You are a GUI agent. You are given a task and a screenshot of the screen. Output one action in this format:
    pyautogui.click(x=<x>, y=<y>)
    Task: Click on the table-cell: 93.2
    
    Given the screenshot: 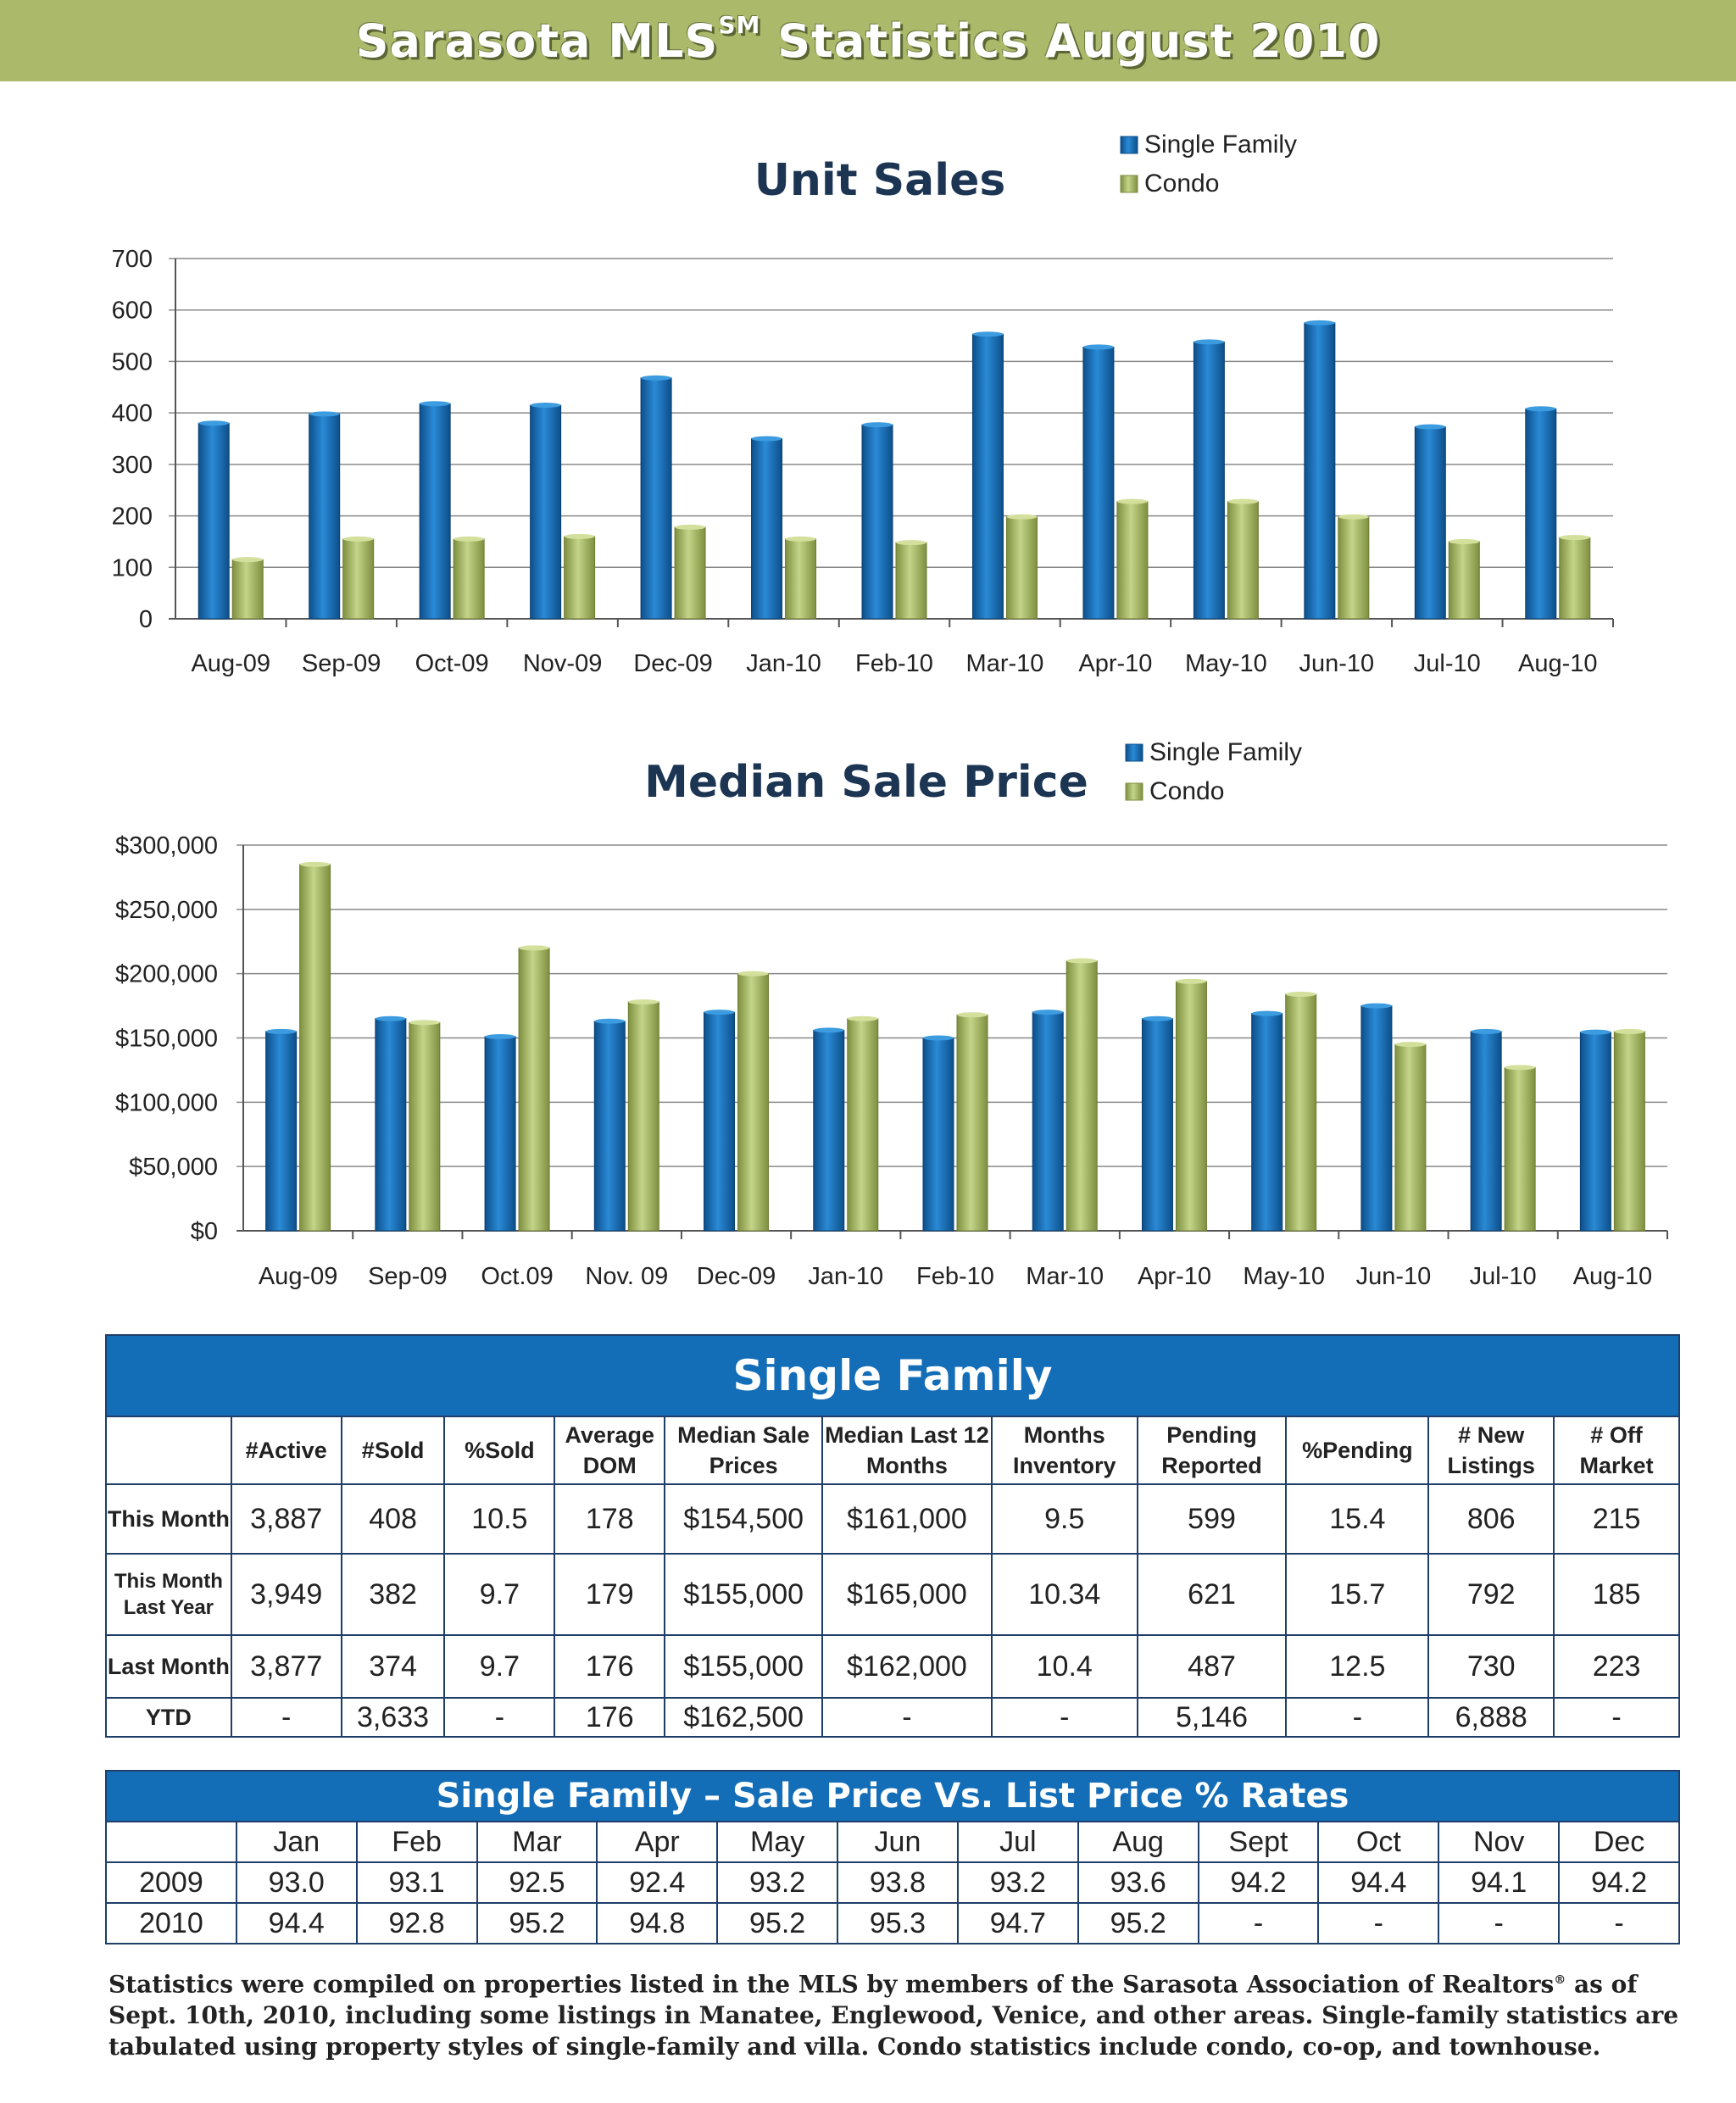 What is the action you would take?
    pyautogui.click(x=777, y=1883)
    